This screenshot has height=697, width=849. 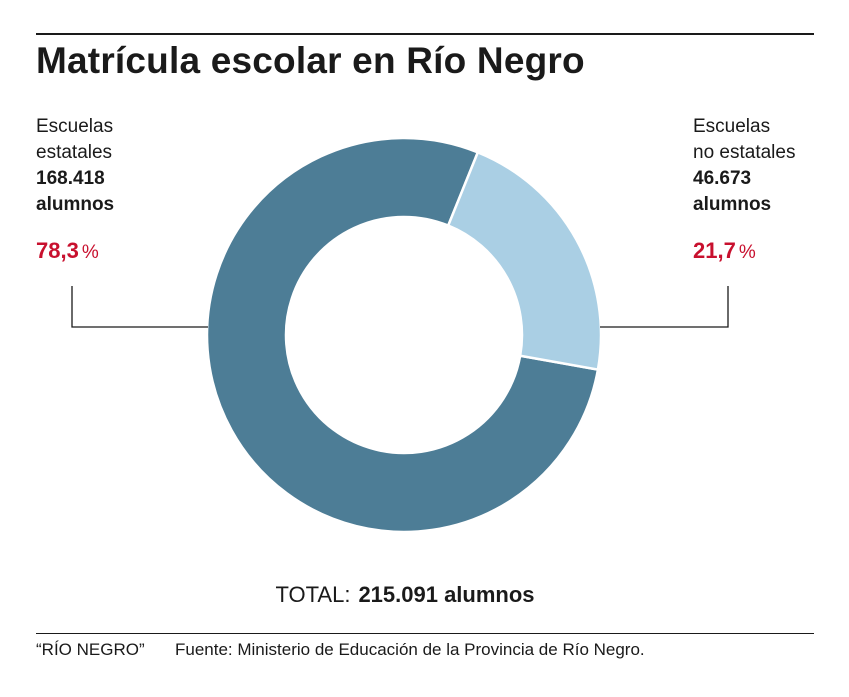 What do you see at coordinates (758, 252) in the screenshot?
I see `no-estatales-percent: 21,7%` at bounding box center [758, 252].